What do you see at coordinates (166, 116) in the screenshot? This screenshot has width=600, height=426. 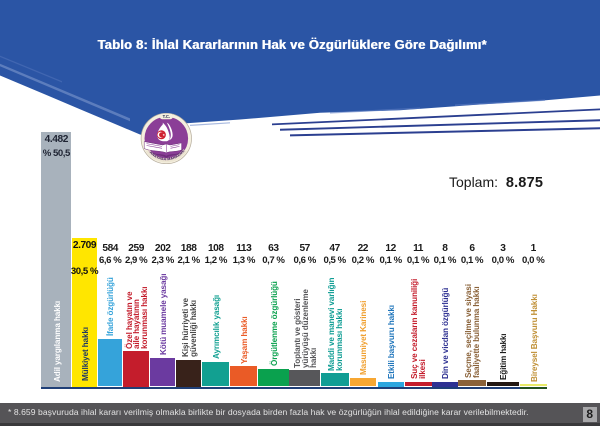 I see `svg-text: T.C.` at bounding box center [166, 116].